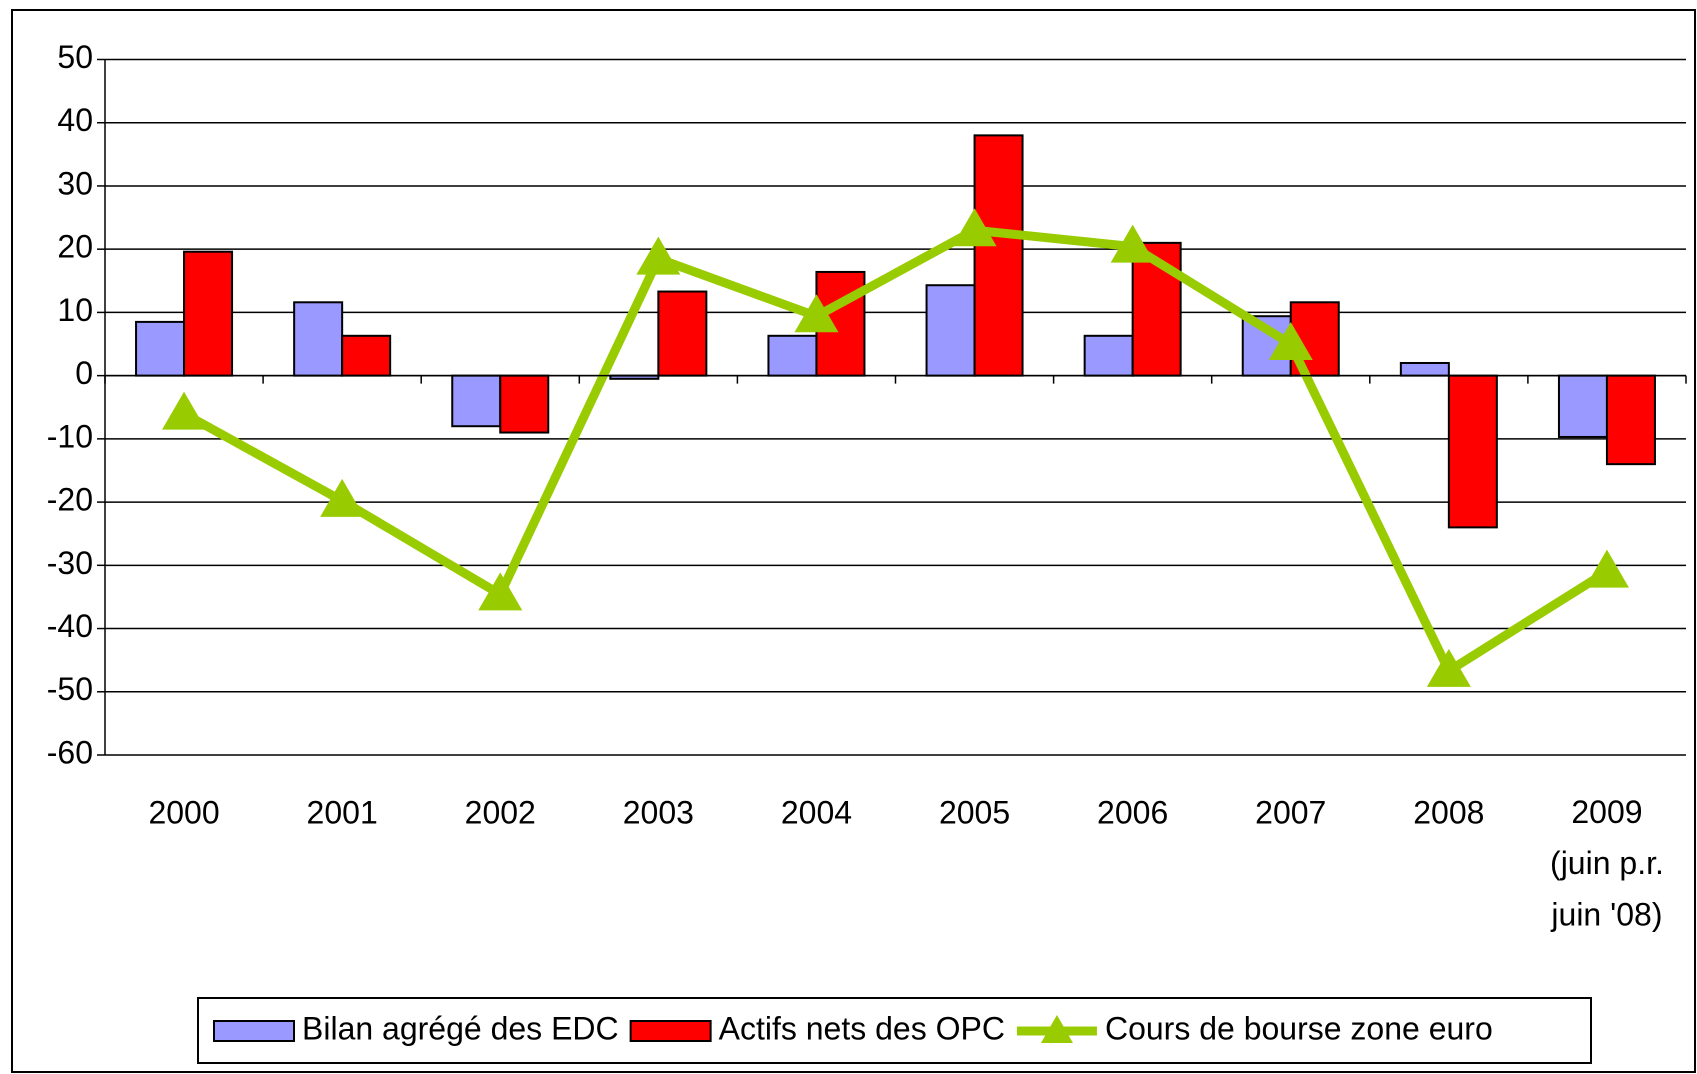 The height and width of the screenshot is (1074, 1697). I want to click on x-tick-label: 2006, so click(1132, 812).